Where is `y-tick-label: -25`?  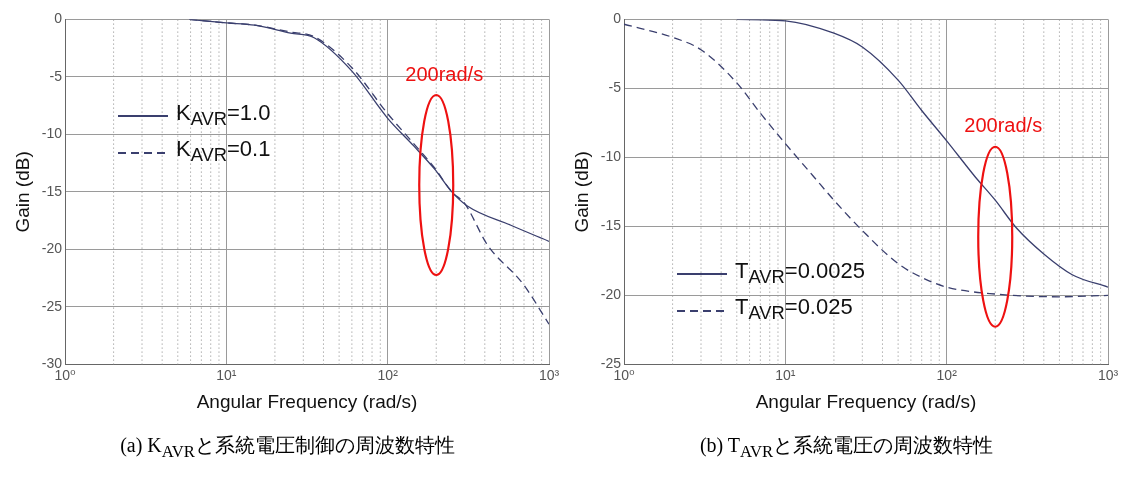
y-tick-label: -25 is located at coordinates (52, 305).